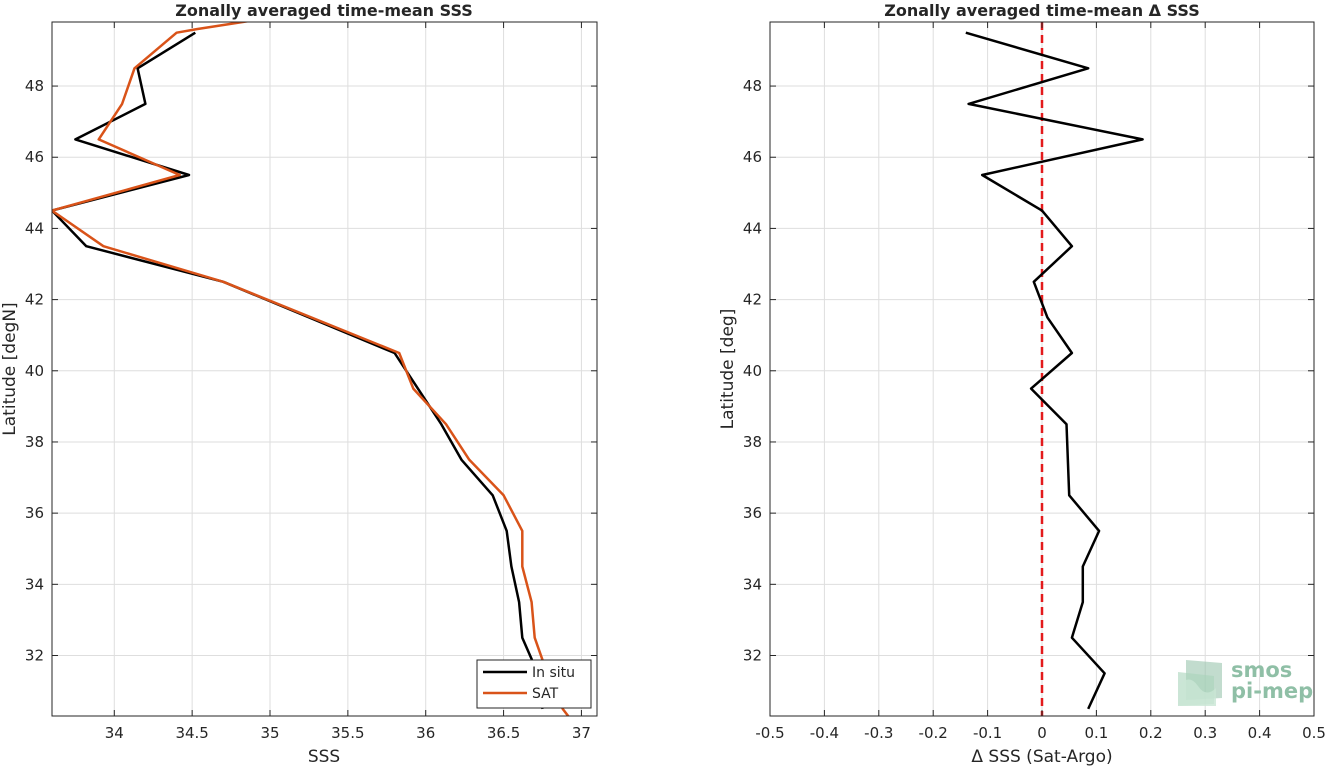 The height and width of the screenshot is (766, 1327). Describe the element at coordinates (824, 733) in the screenshot. I see `right-xtick-label: -0.4` at that location.